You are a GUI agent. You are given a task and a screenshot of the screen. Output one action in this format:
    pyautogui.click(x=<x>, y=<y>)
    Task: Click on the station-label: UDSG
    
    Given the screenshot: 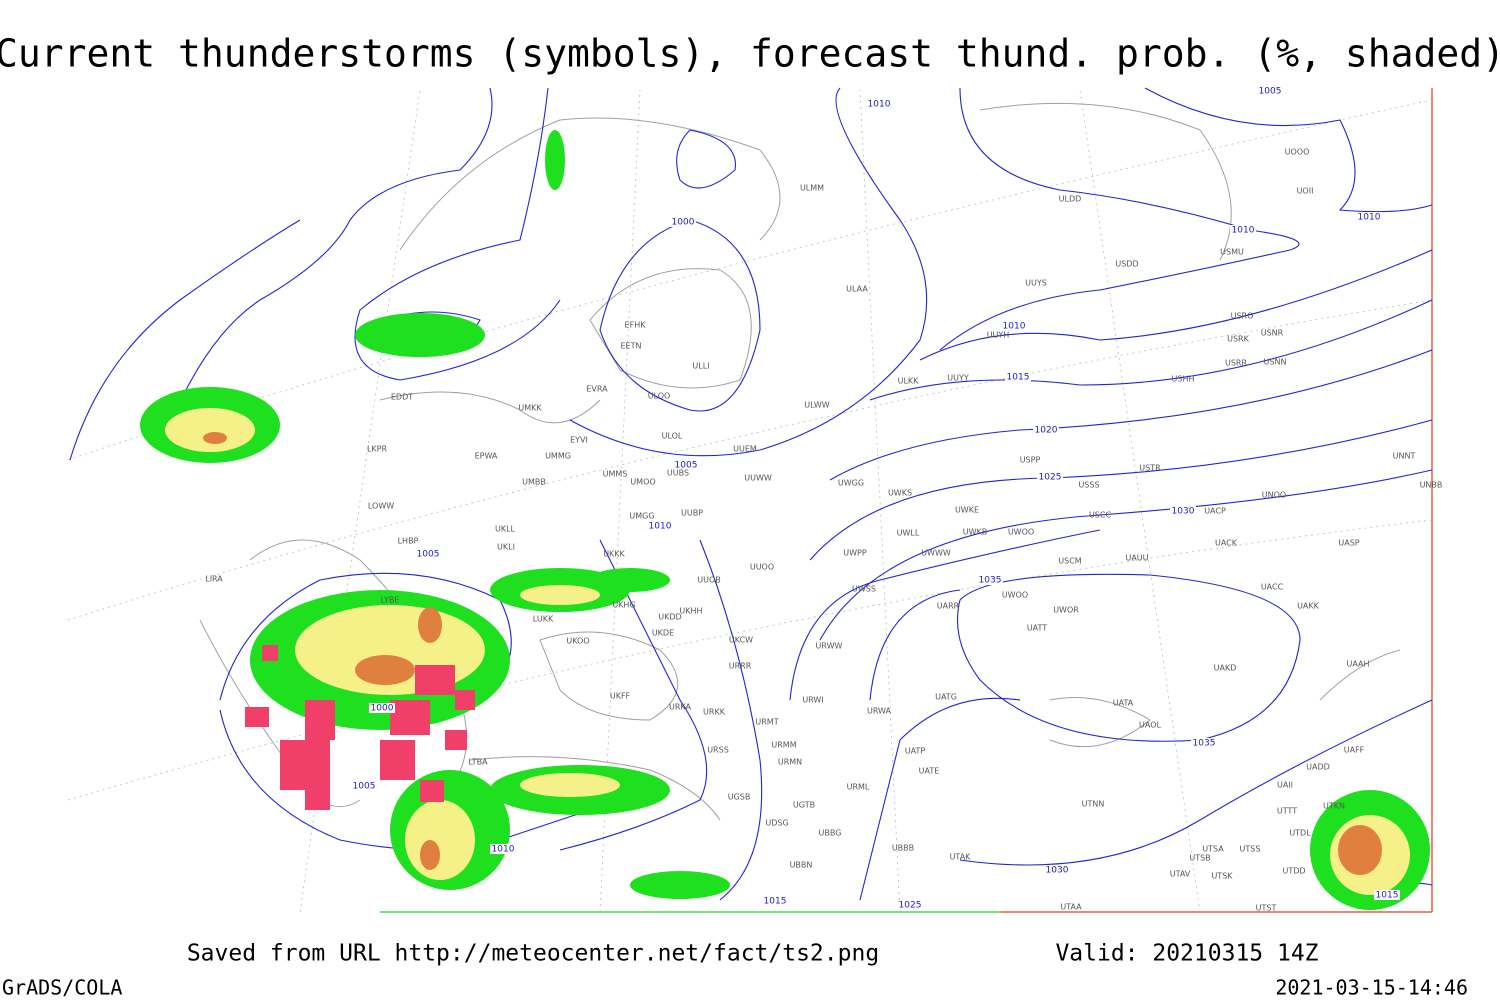 What is the action you would take?
    pyautogui.click(x=776, y=823)
    